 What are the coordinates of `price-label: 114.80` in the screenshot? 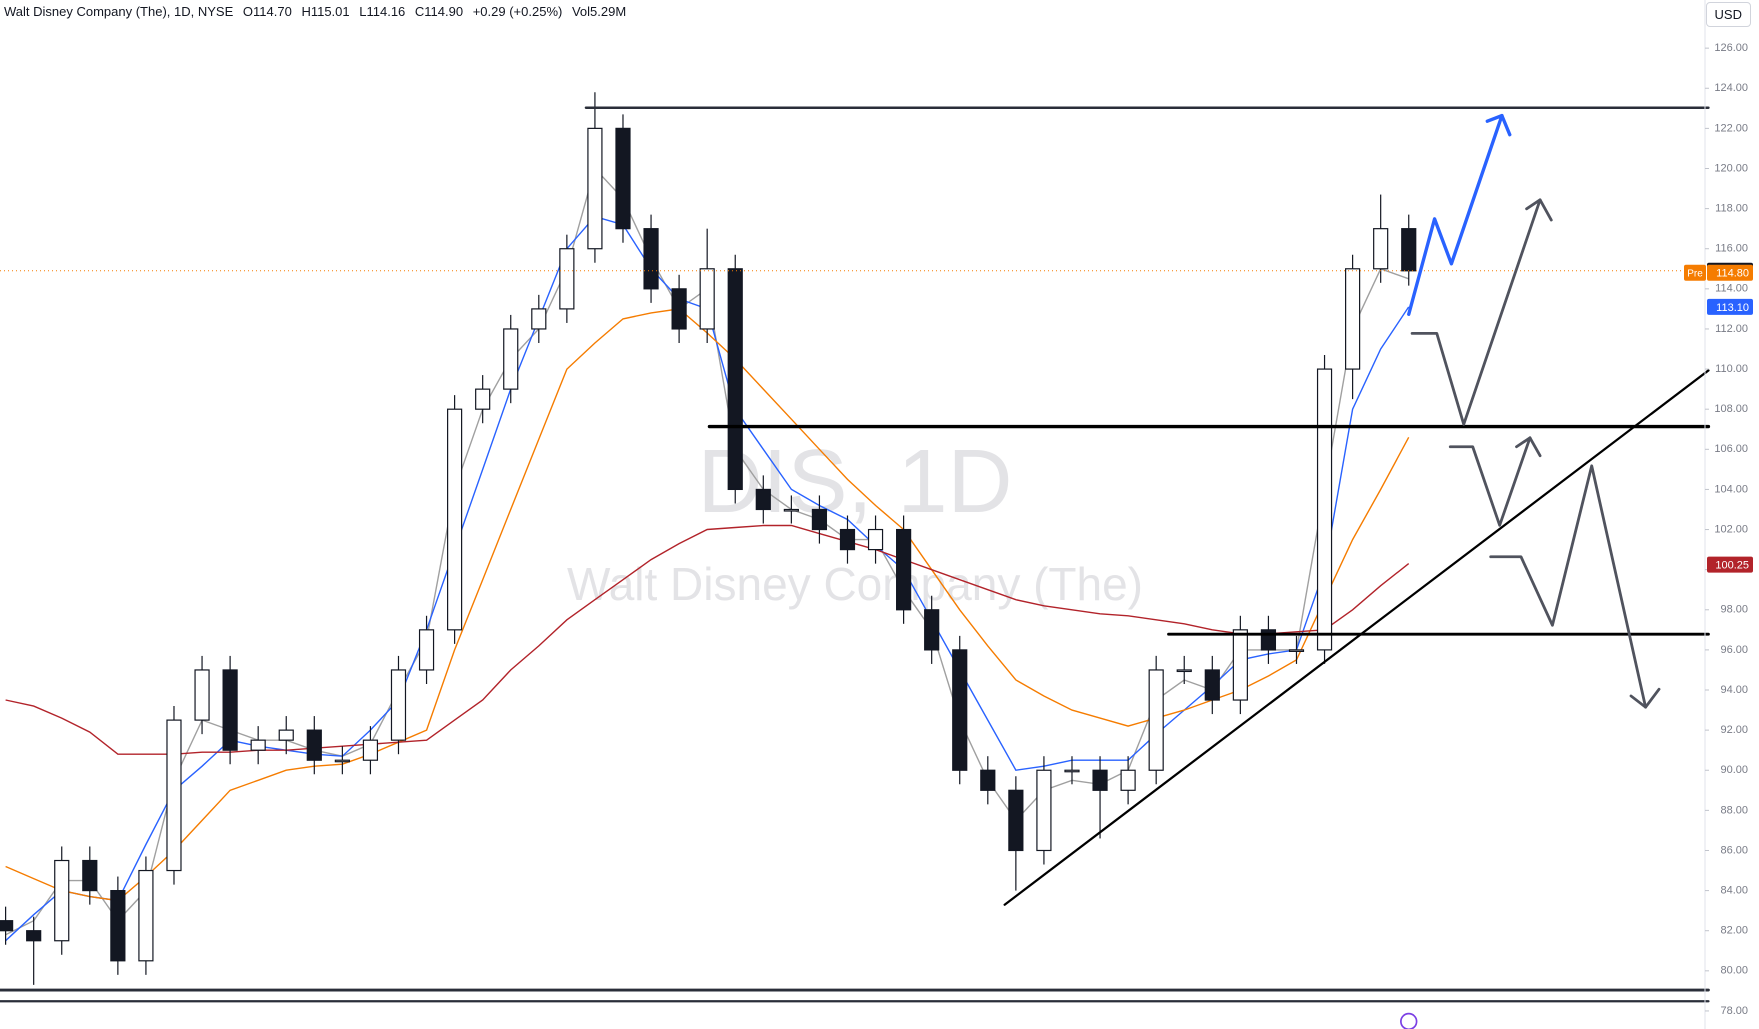 It's located at (1732, 274).